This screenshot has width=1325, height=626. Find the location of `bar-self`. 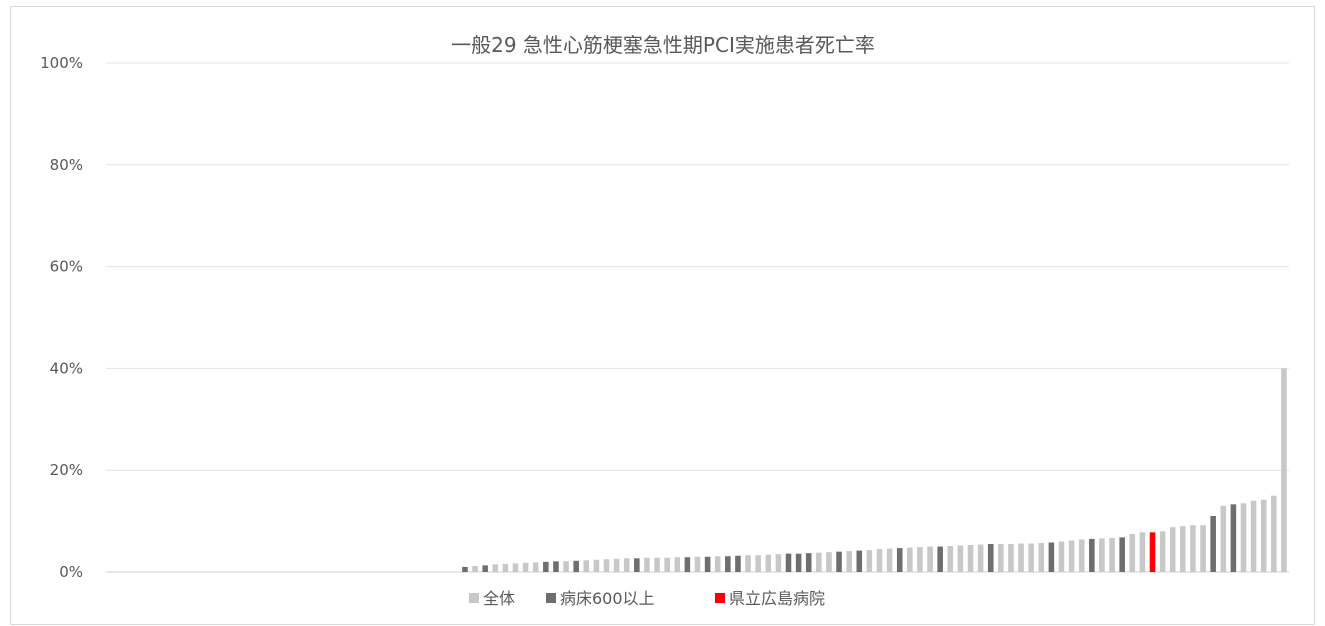

bar-self is located at coordinates (1152, 552).